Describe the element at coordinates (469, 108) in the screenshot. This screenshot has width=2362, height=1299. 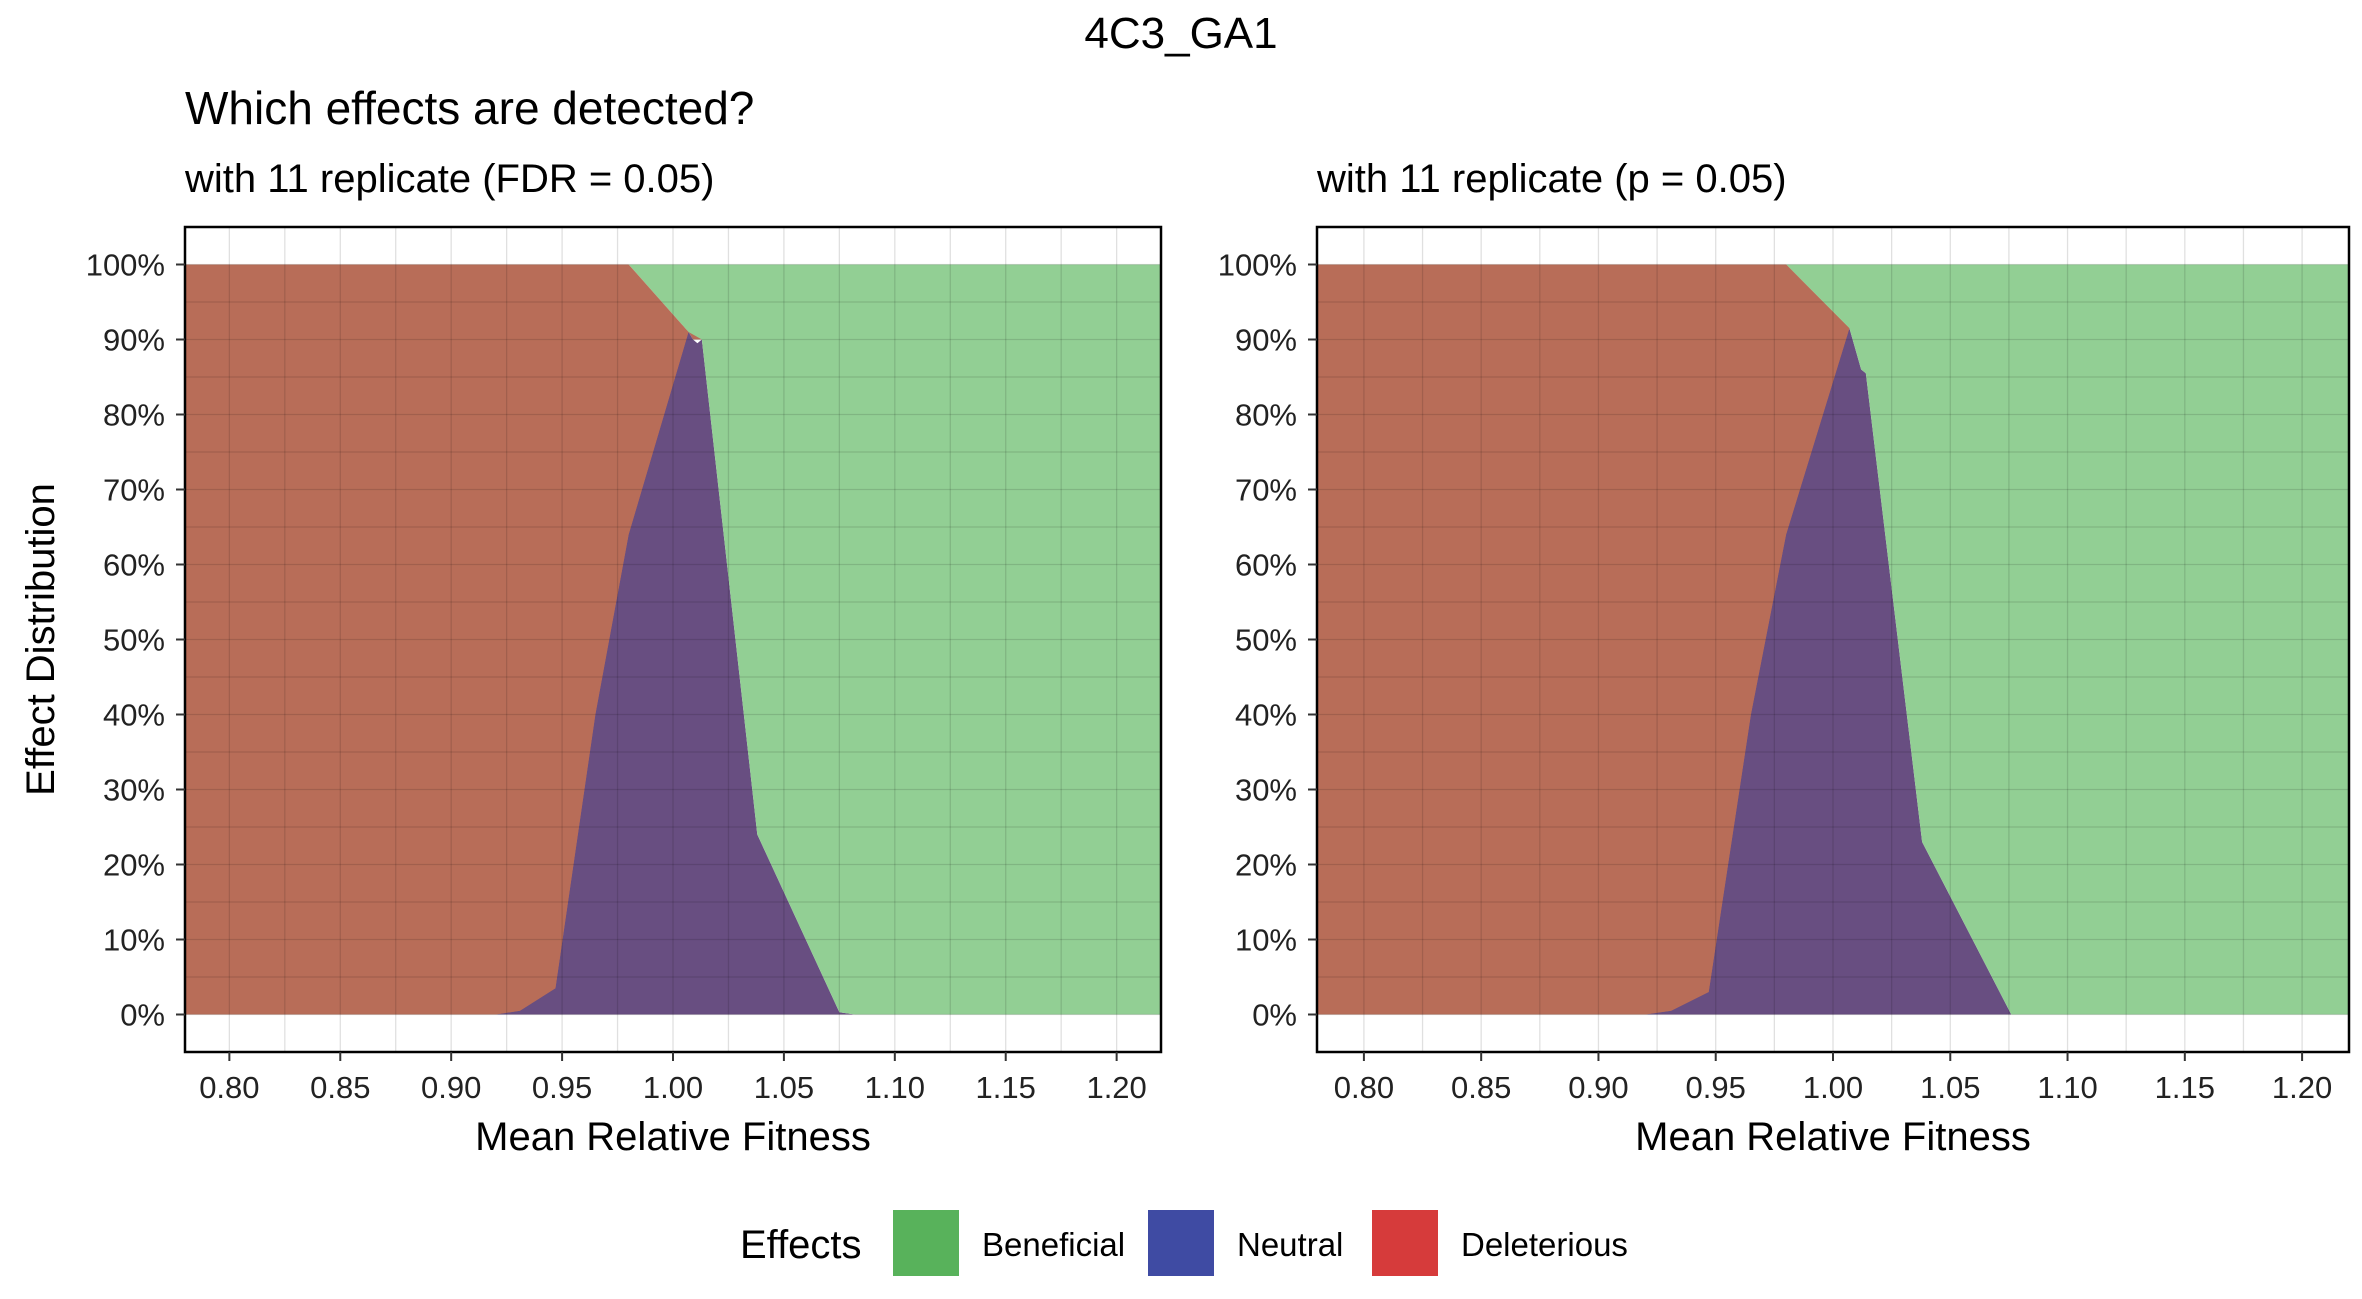
I see `figure-subtitle: Which effects are detected?` at that location.